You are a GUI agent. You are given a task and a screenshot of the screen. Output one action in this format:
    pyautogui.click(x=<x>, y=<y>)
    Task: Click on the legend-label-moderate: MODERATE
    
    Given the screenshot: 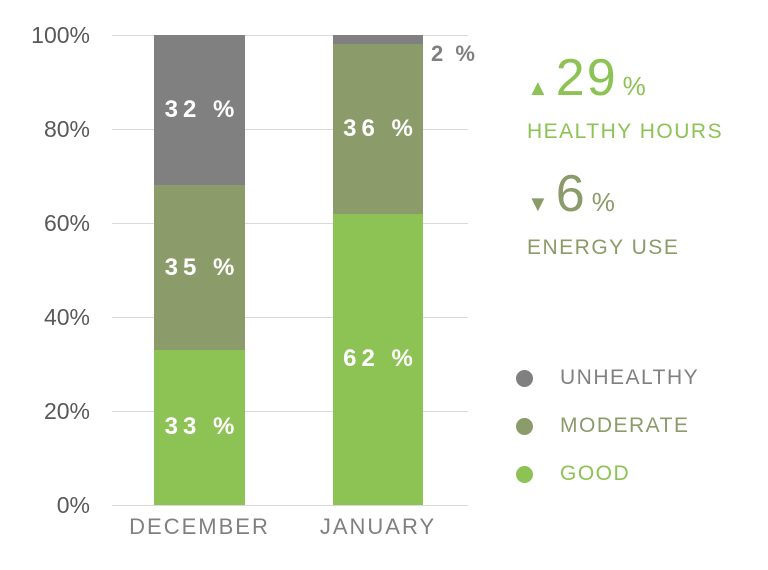 What is the action you would take?
    pyautogui.click(x=625, y=425)
    